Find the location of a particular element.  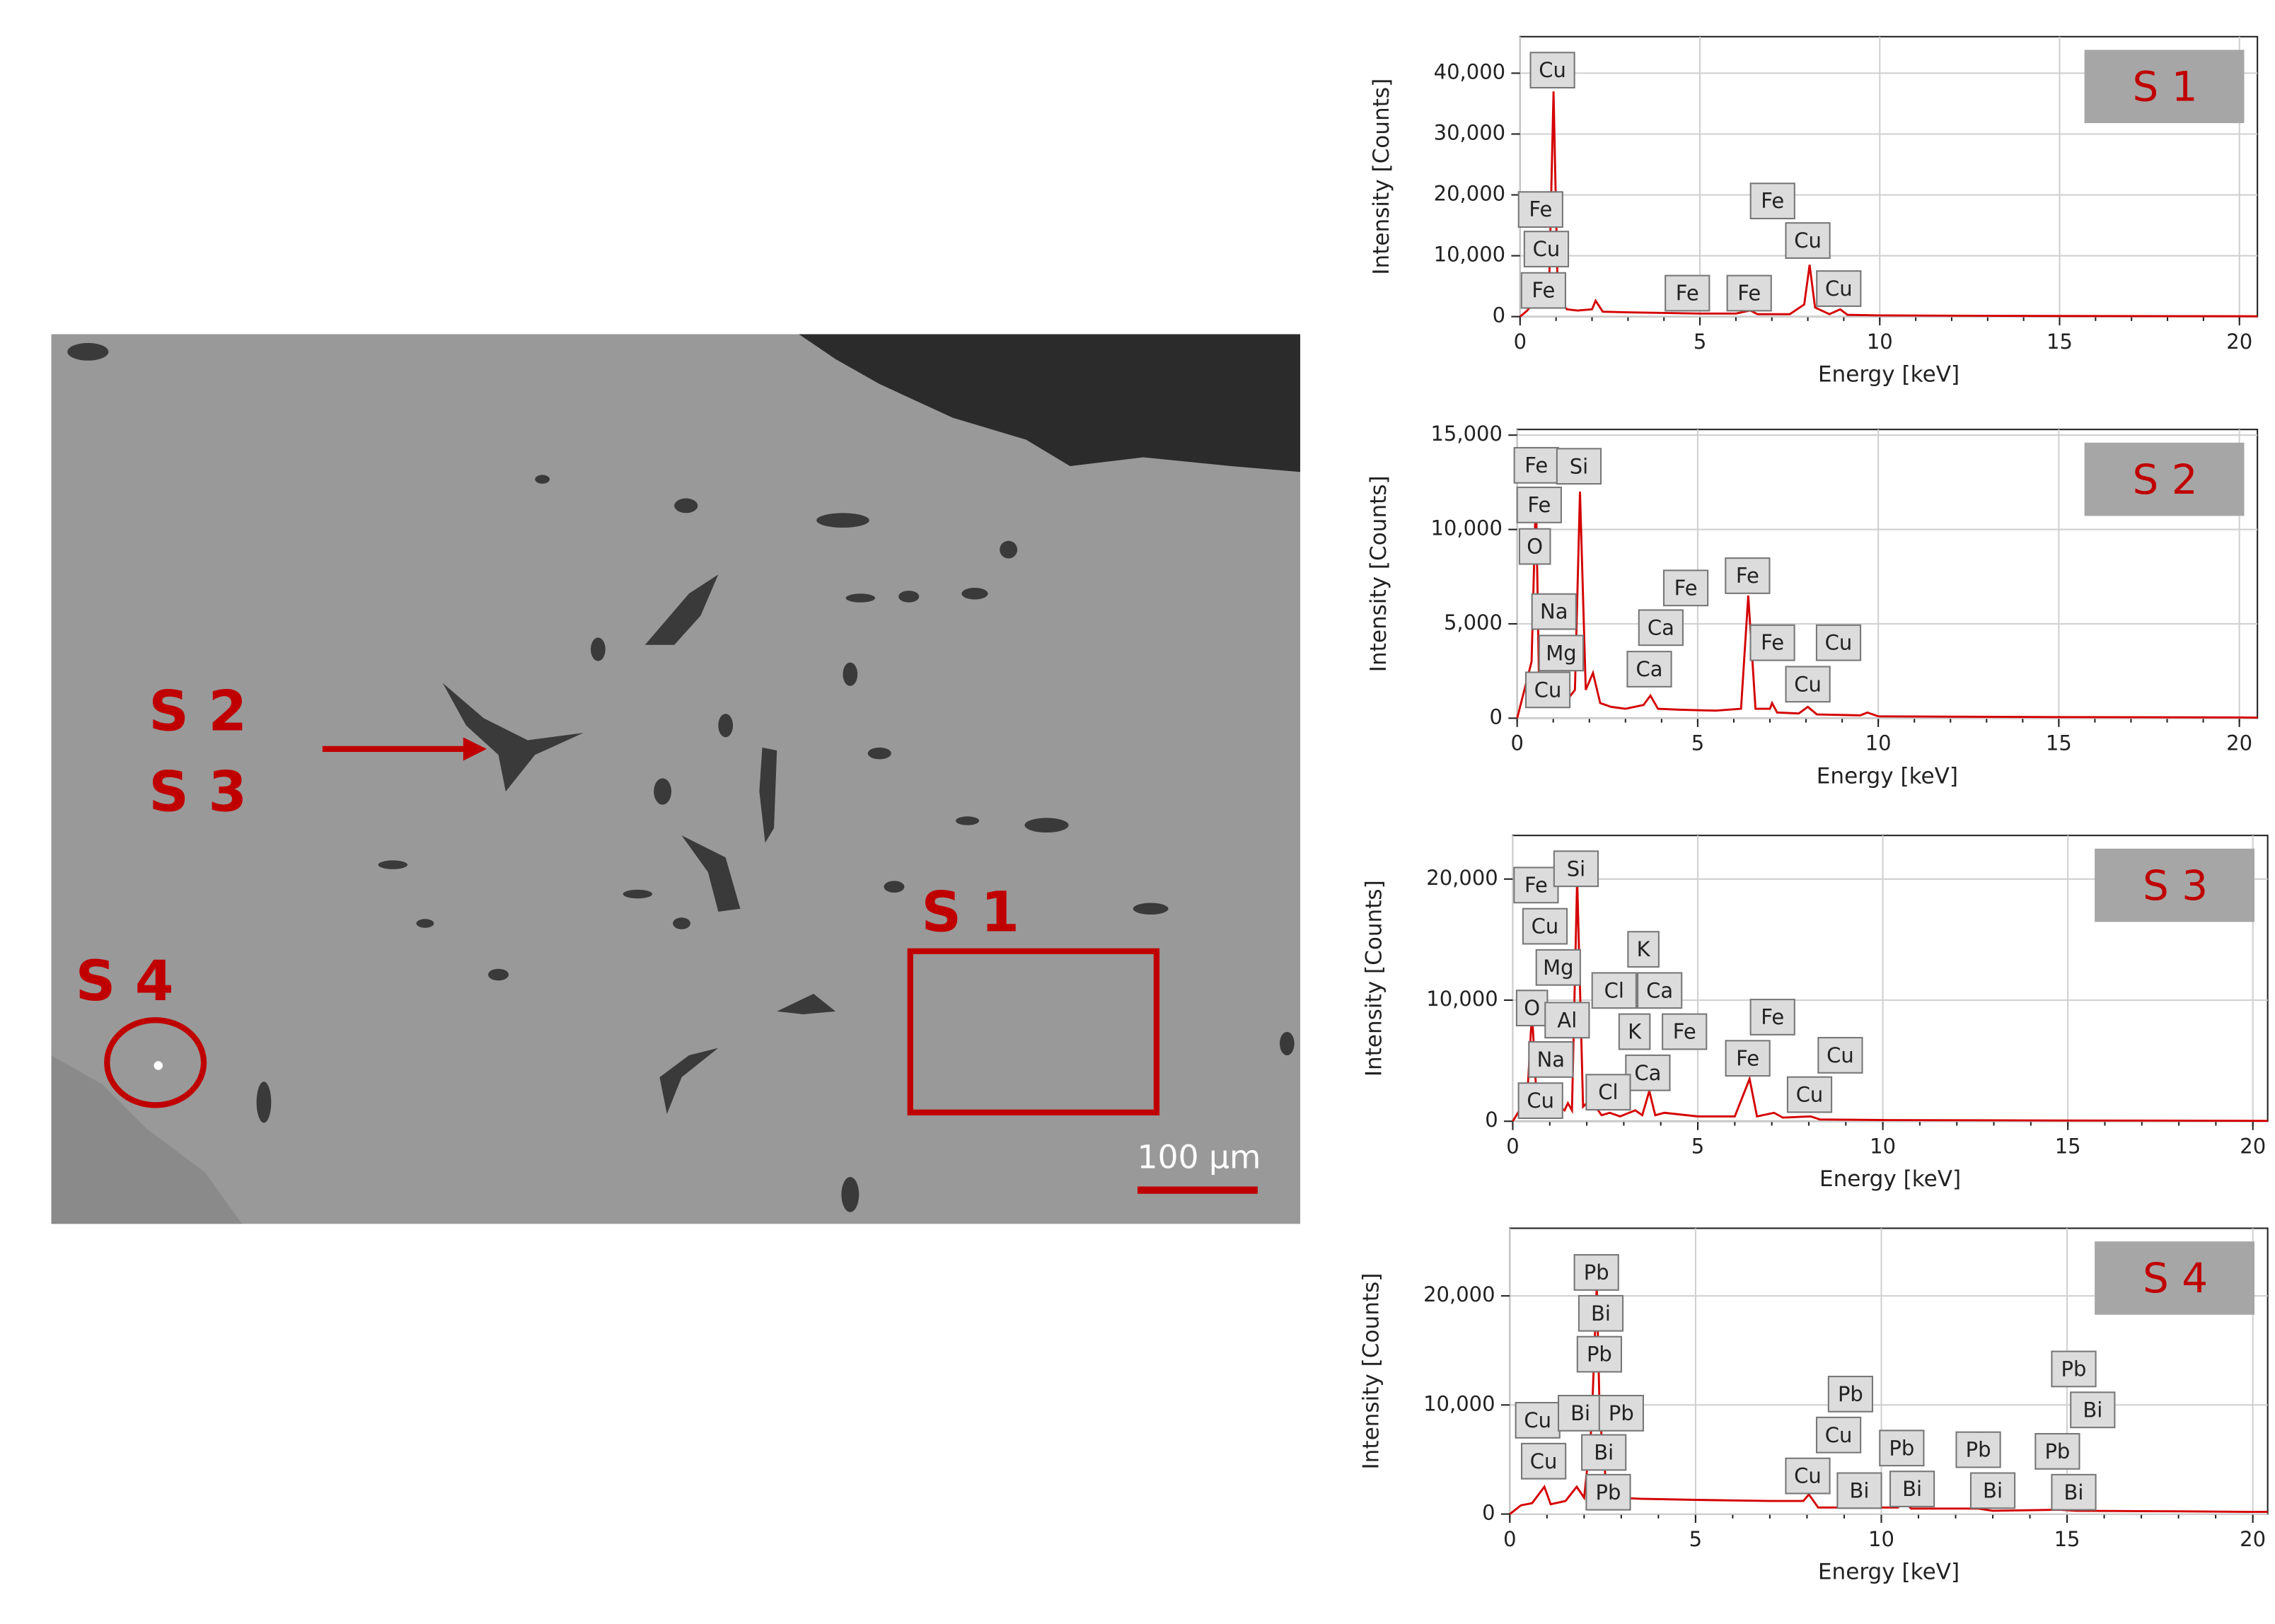

y-tick-label: 20,000 is located at coordinates (1469, 194).